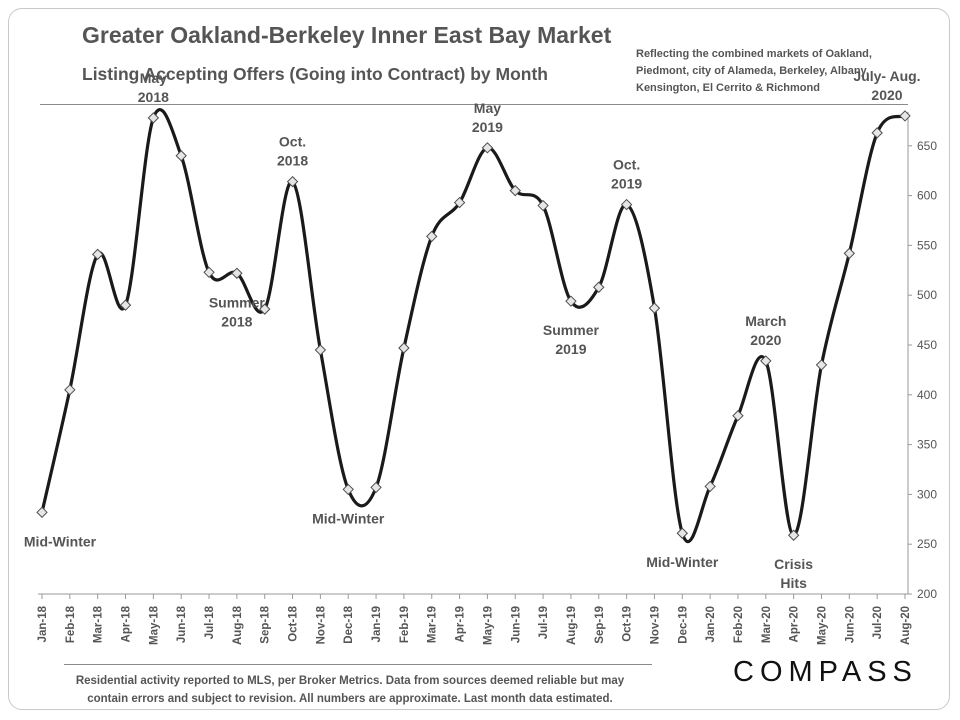  Describe the element at coordinates (433, 624) in the screenshot. I see `x-tick-label: Mar-19` at that location.